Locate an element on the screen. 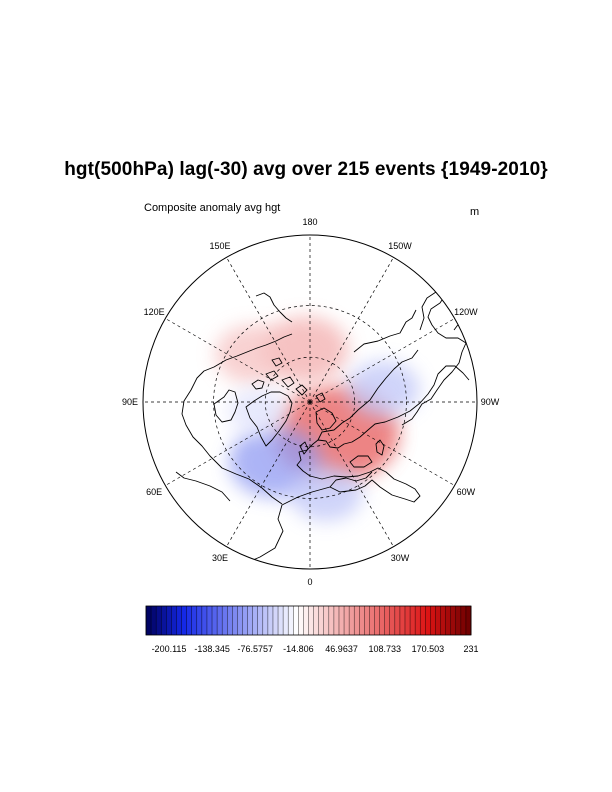  coast-mediterranean is located at coordinates (351, 479).